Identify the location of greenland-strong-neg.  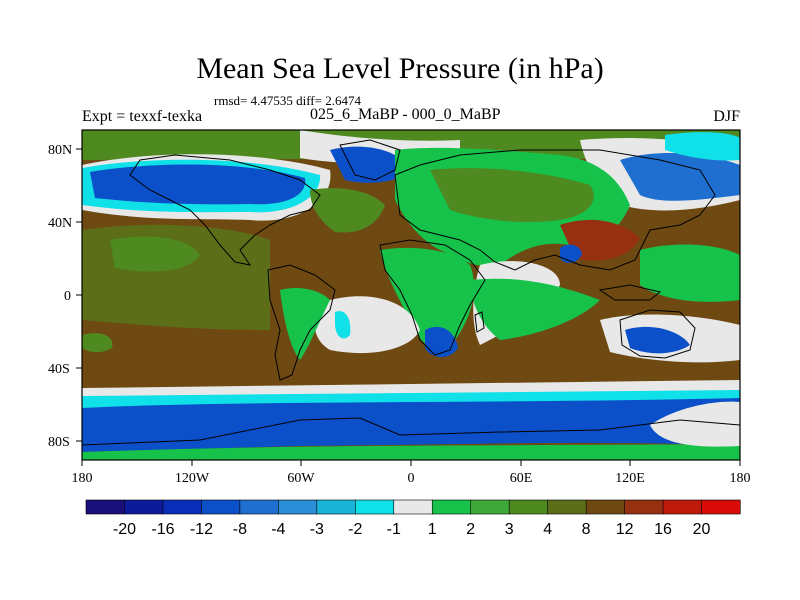
(370, 164).